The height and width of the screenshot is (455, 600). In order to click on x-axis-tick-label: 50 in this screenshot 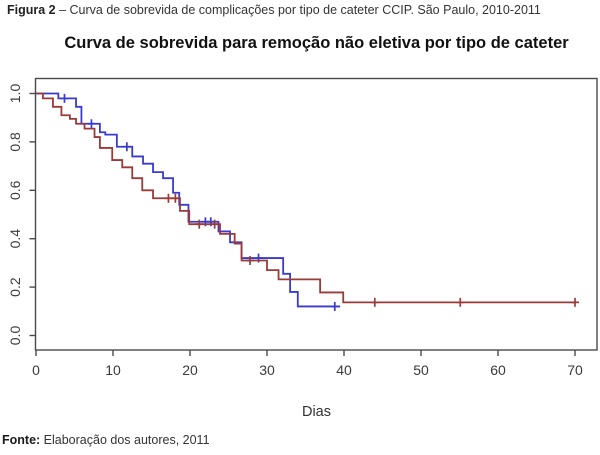, I will do `click(421, 370)`.